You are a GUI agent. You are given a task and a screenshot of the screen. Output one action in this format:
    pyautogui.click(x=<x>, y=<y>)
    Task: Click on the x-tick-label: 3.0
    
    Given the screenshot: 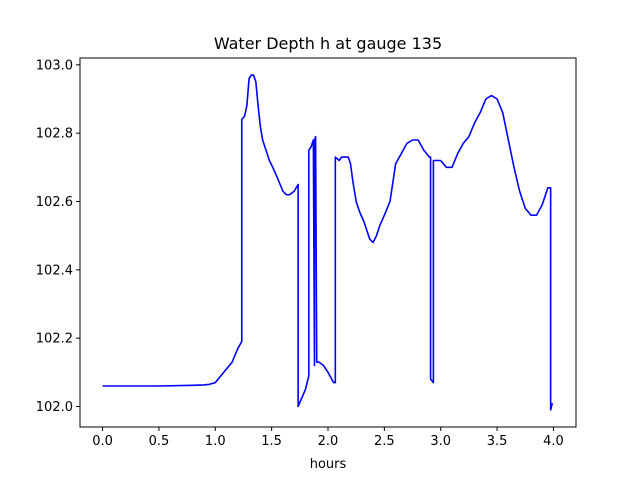 What is the action you would take?
    pyautogui.click(x=440, y=441)
    